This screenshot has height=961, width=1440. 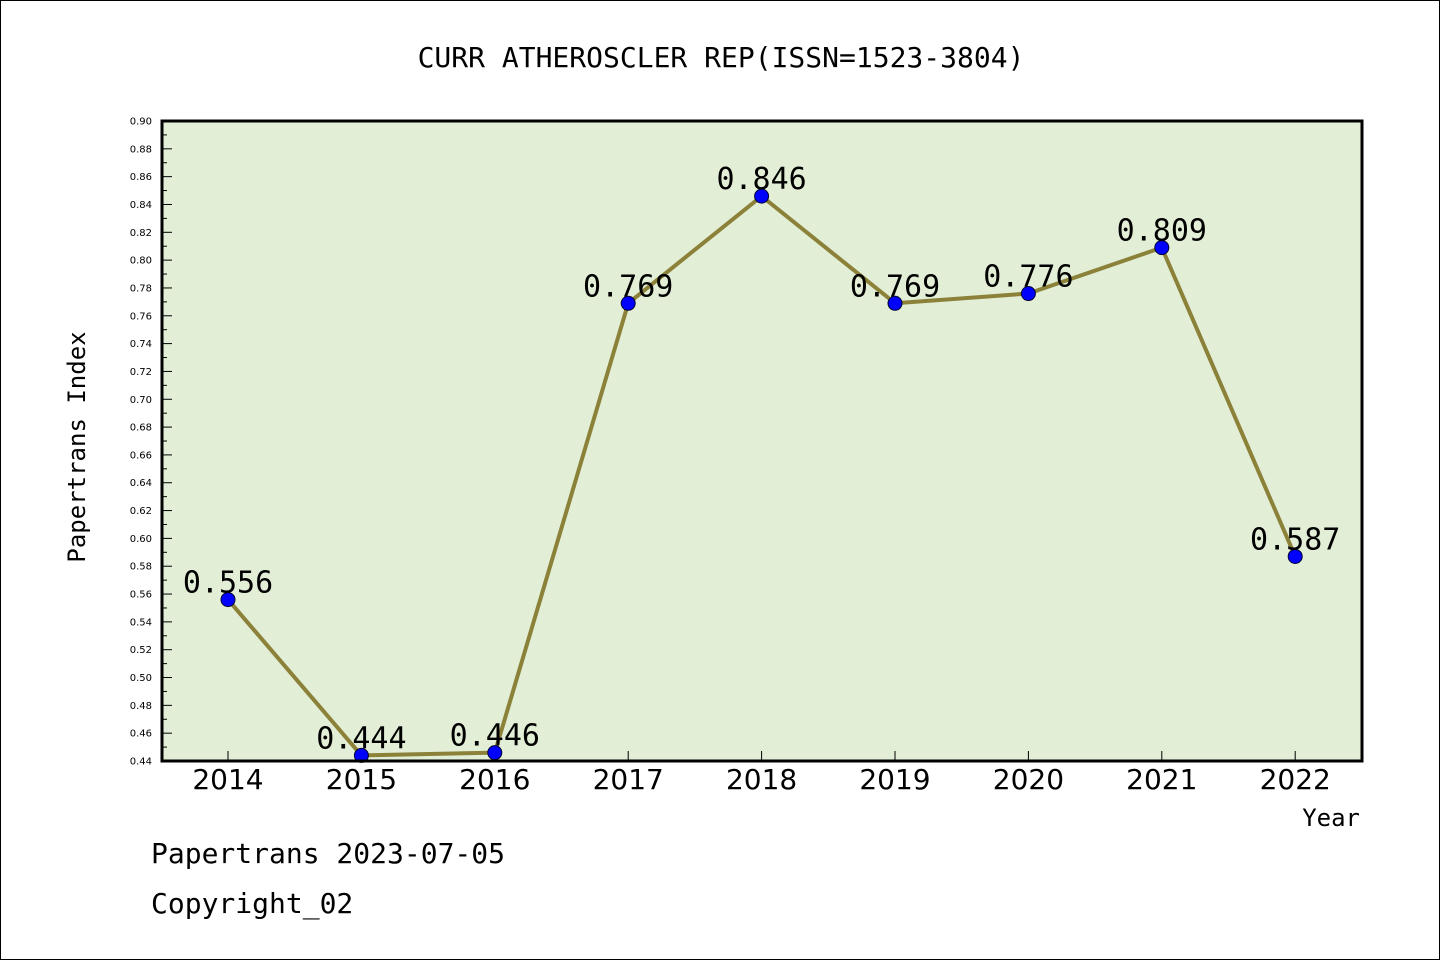 I want to click on x-tick-label: 2021, so click(x=1161, y=779).